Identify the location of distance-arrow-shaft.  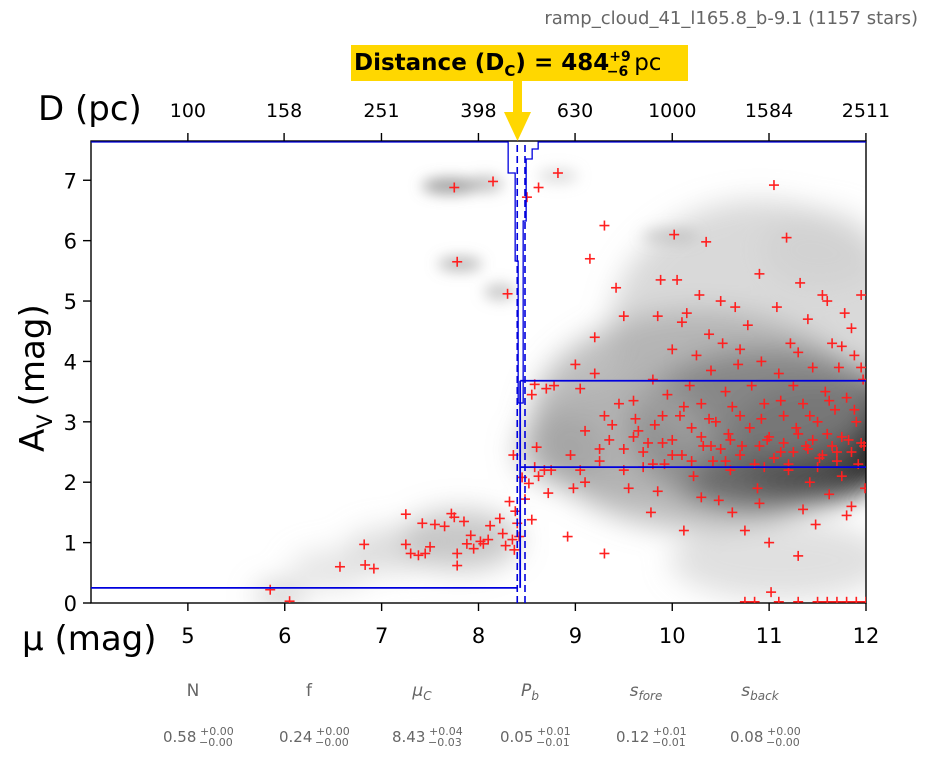
(517, 97).